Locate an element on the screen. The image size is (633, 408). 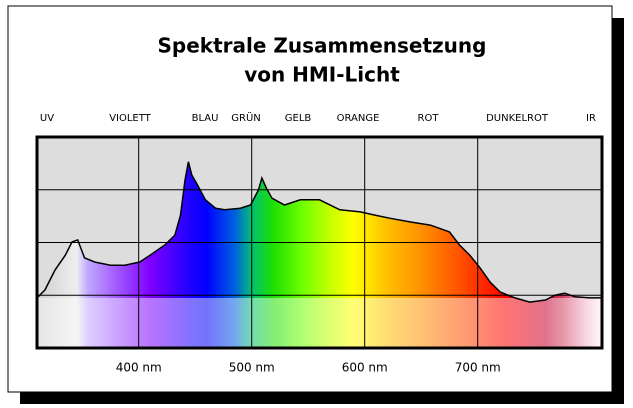
chart-title: Spektrale Zusammensetzung is located at coordinates (322, 46).